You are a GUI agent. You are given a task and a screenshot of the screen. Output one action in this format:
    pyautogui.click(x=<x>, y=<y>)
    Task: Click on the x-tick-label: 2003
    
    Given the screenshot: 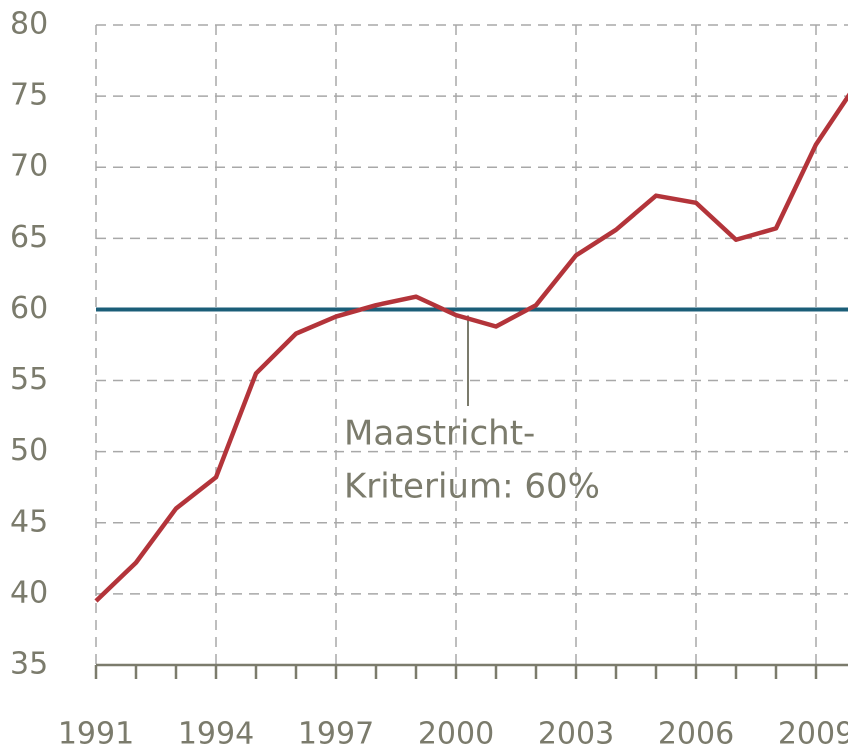 What is the action you would take?
    pyautogui.click(x=576, y=734)
    